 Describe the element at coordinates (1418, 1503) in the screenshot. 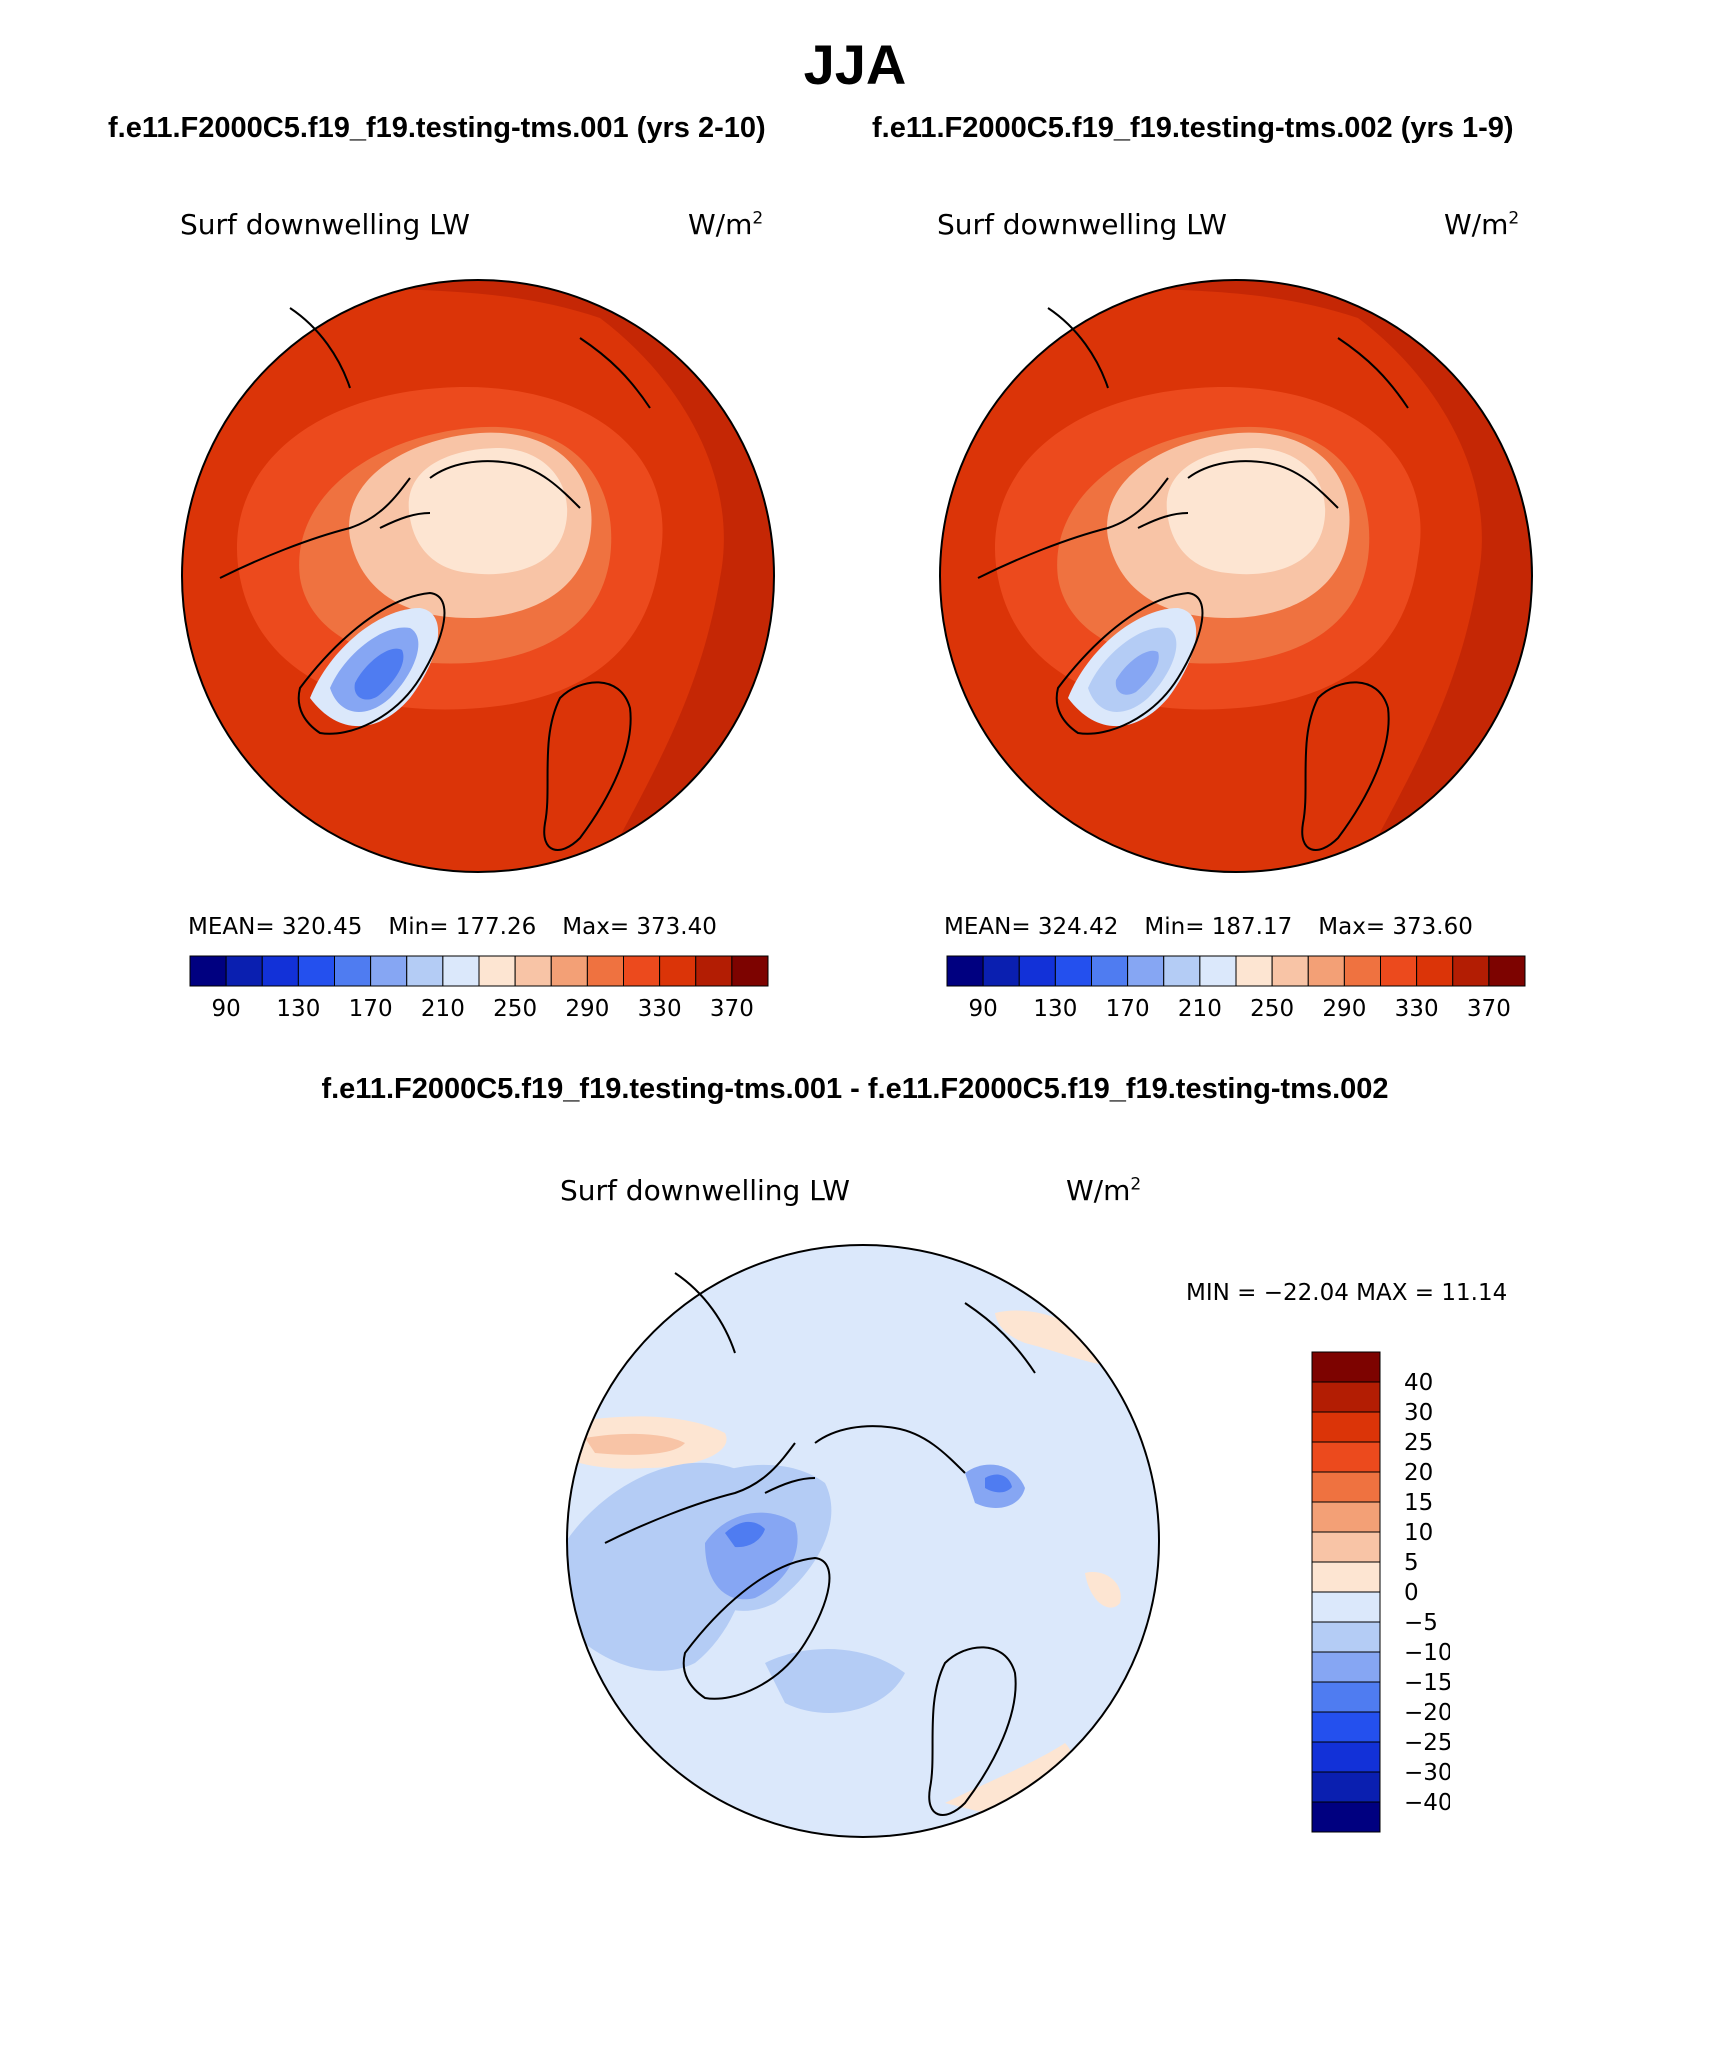

I see `colorbar-tick-label: 15` at that location.